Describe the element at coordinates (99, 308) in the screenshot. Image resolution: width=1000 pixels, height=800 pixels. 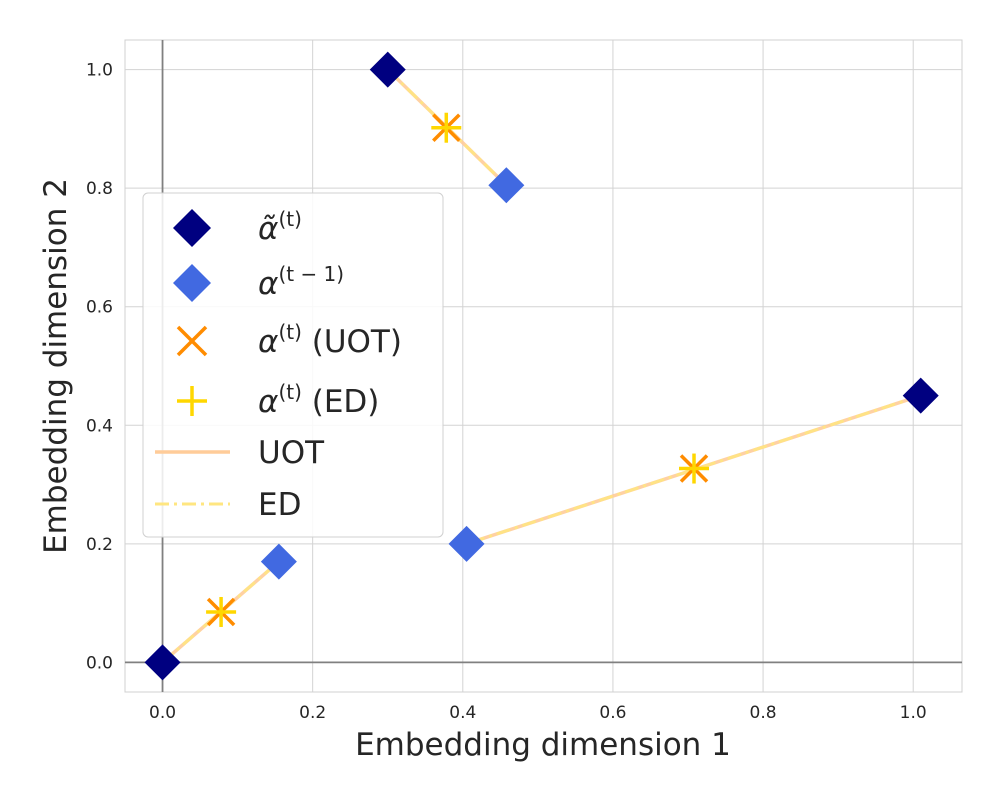
I see `y-tick-label: 0.6` at that location.